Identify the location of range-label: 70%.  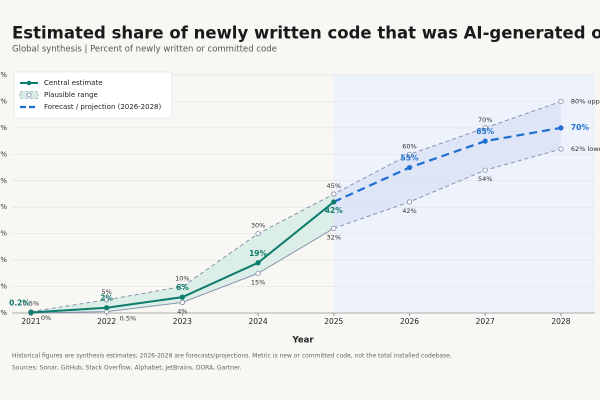
(485, 120).